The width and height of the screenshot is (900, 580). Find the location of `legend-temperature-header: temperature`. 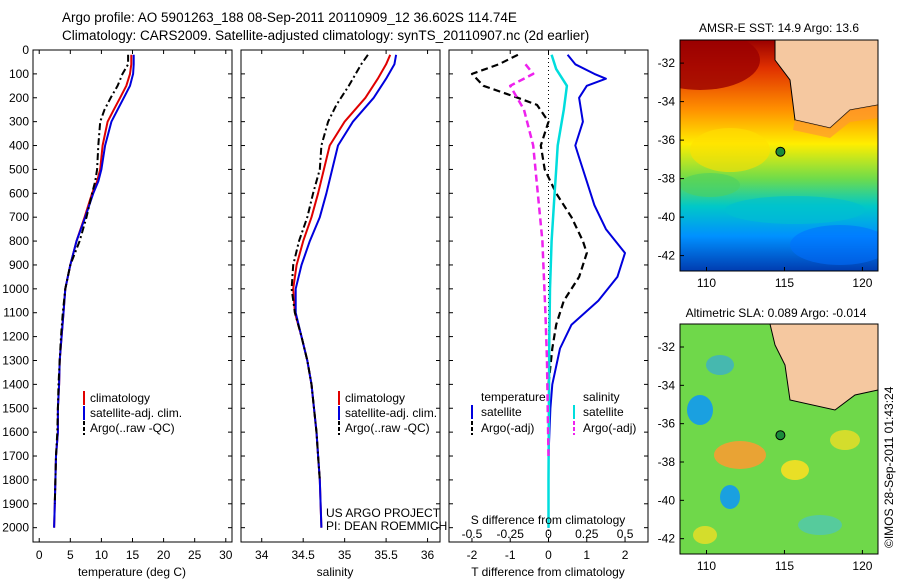

legend-temperature-header: temperature is located at coordinates (513, 397).